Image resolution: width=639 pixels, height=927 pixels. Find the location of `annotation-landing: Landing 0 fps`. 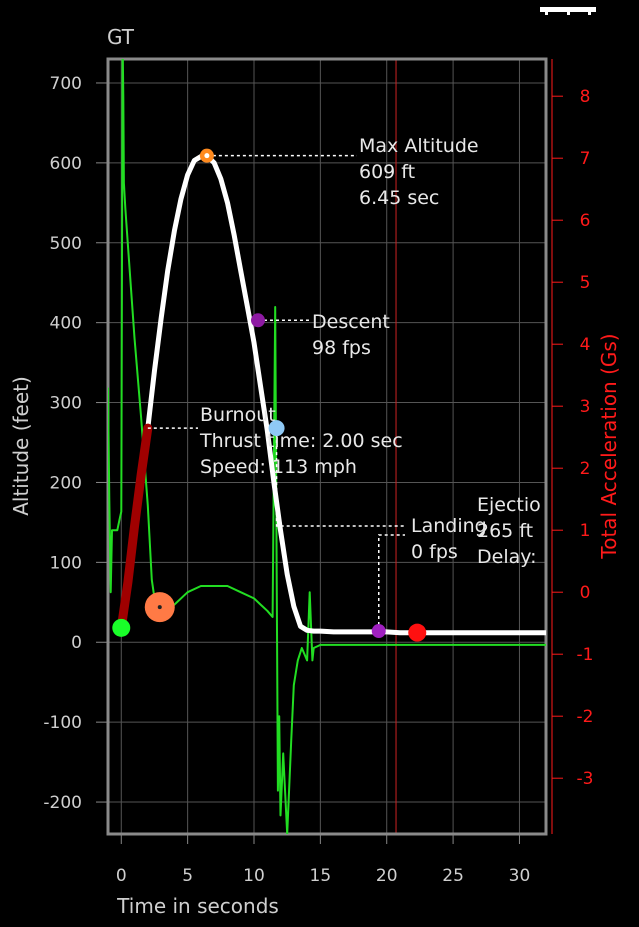

annotation-landing: Landing 0 fps is located at coordinates (449, 539).